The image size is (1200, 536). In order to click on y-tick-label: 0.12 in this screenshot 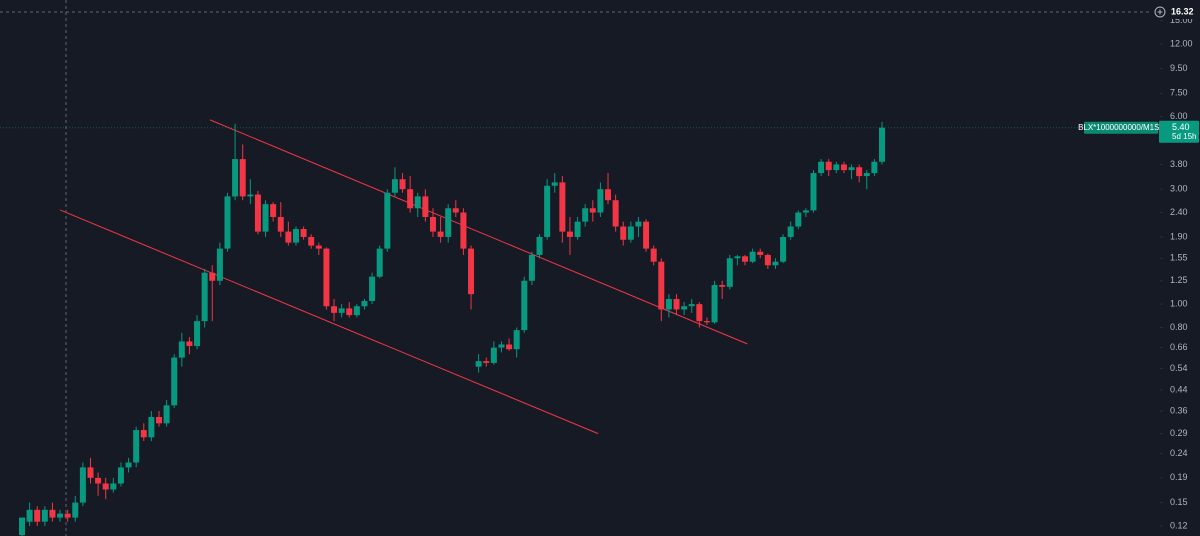, I will do `click(1179, 525)`.